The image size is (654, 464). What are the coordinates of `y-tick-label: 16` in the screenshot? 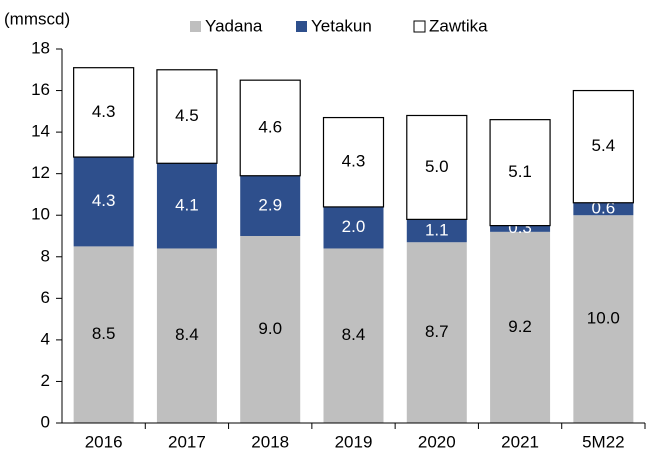 It's located at (40, 89).